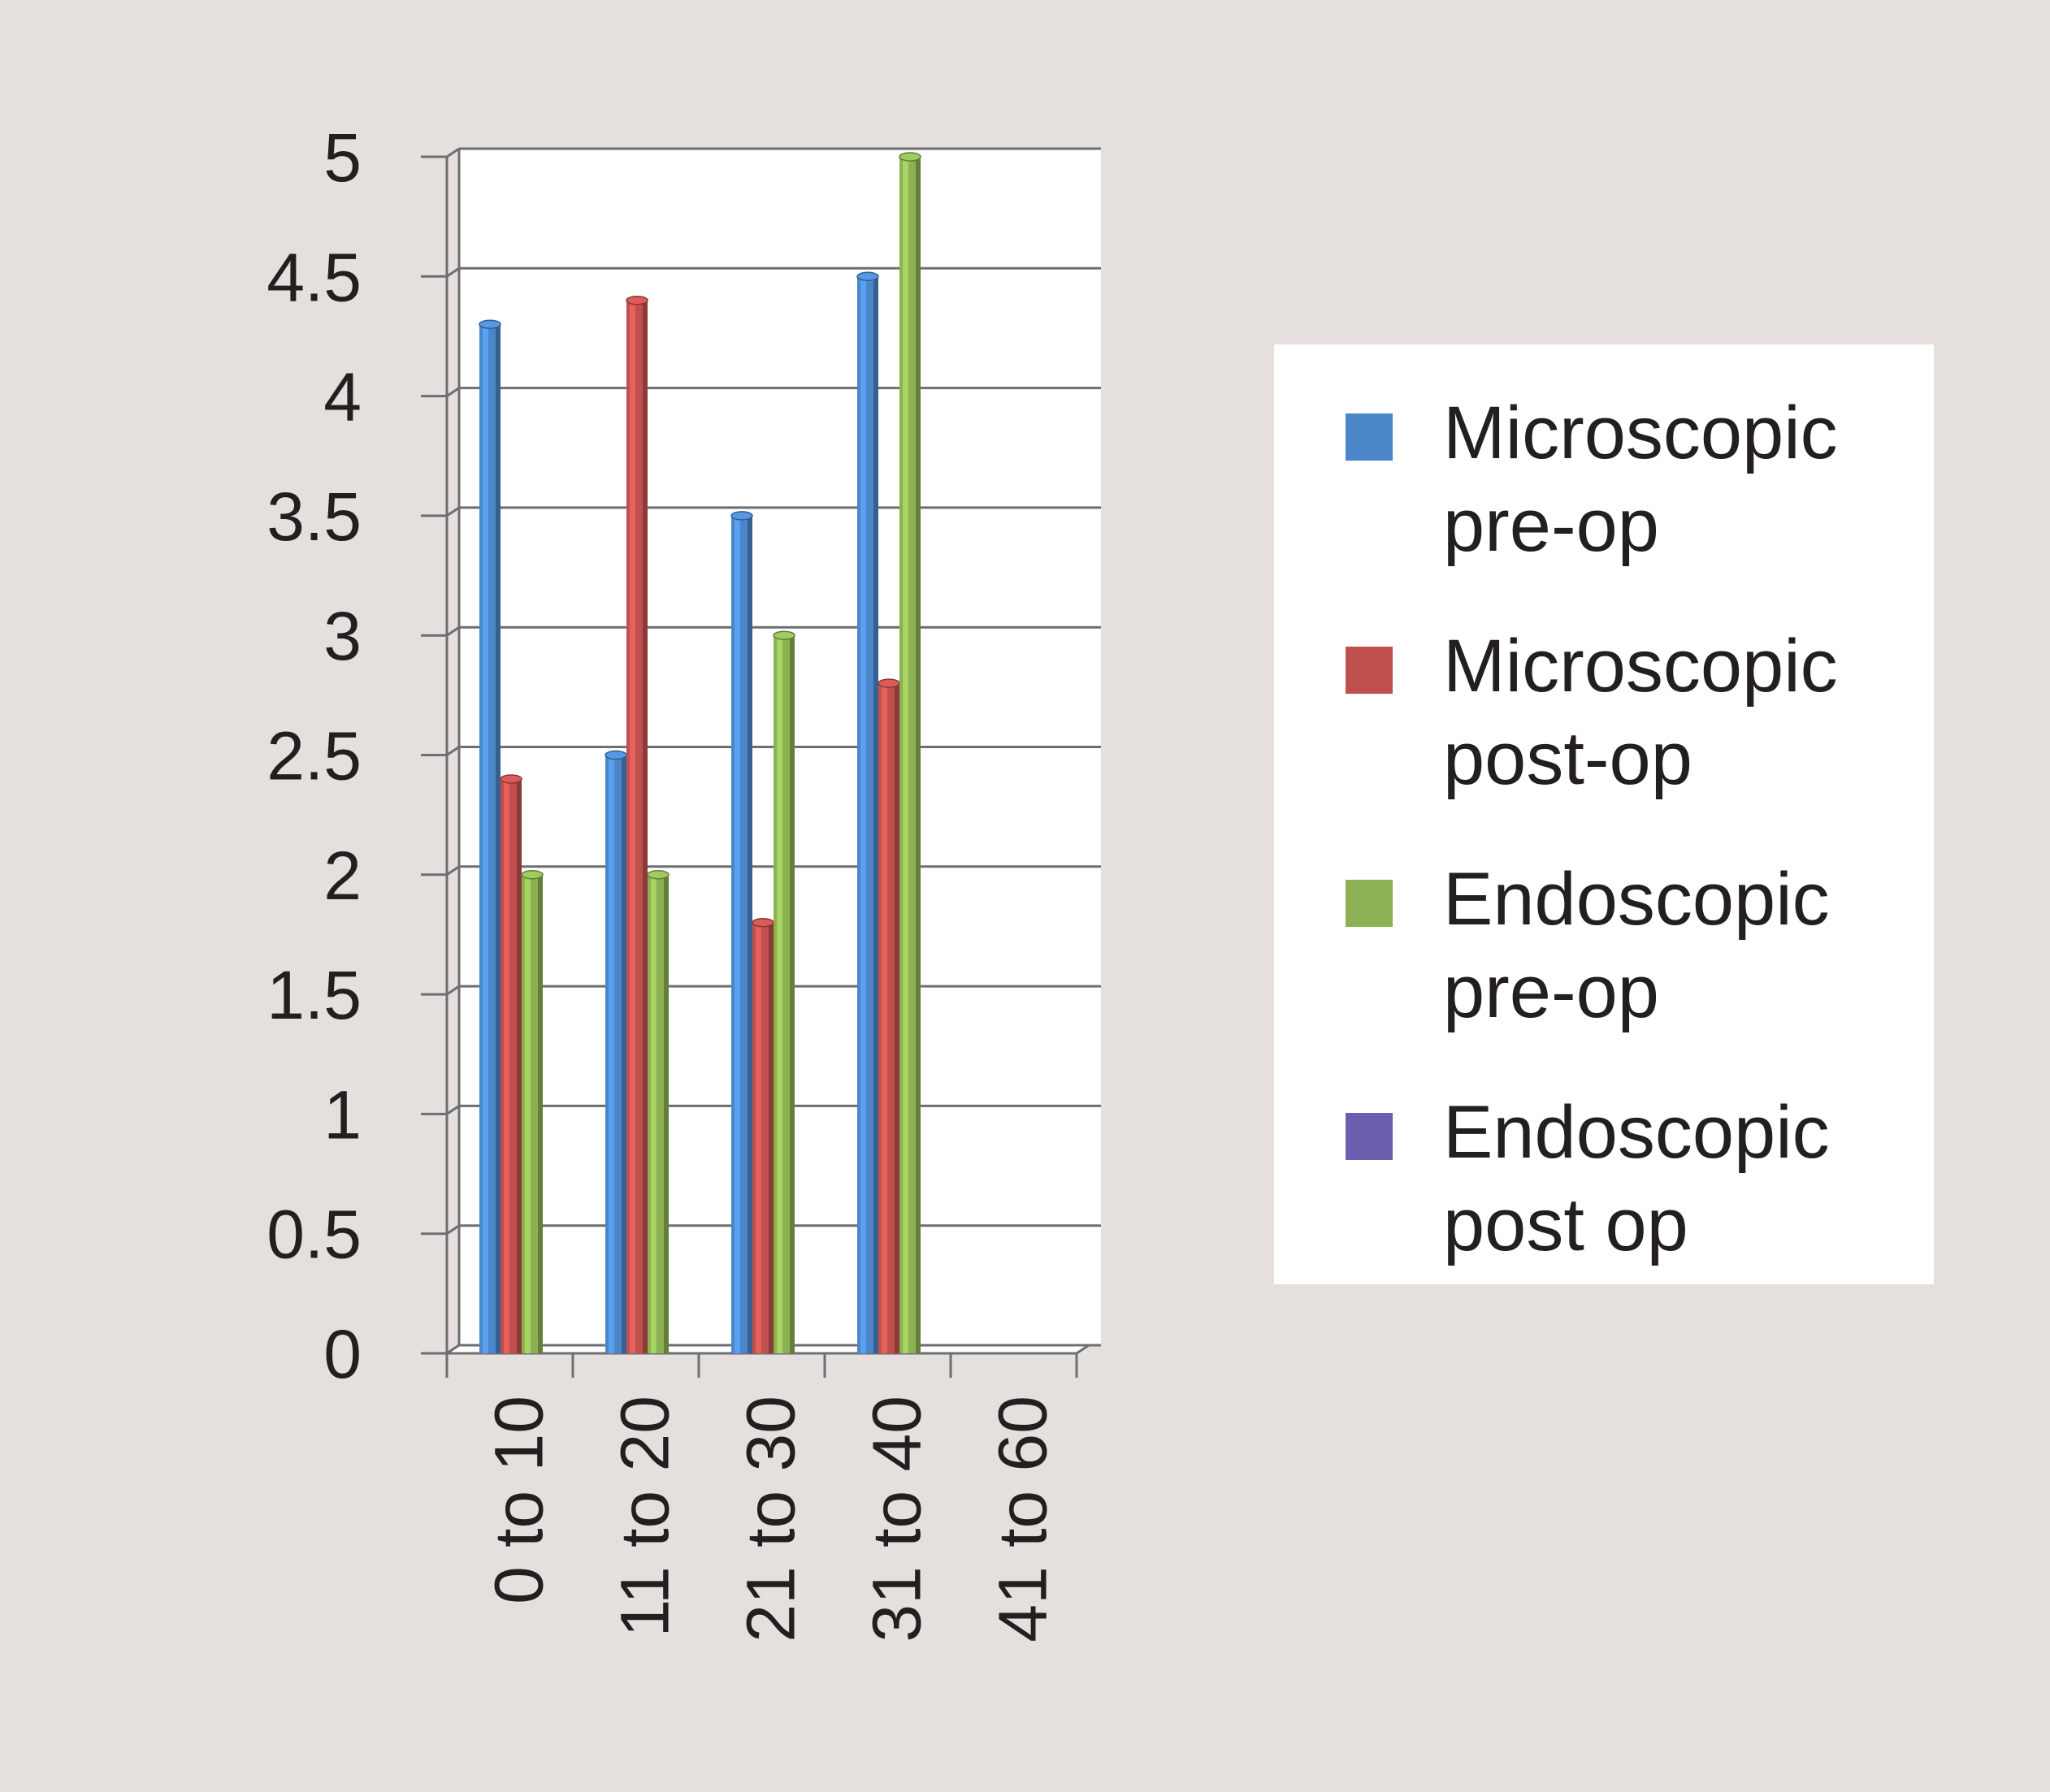 The height and width of the screenshot is (1792, 2050). Describe the element at coordinates (314, 517) in the screenshot. I see `y-tick-label: 3.5` at that location.